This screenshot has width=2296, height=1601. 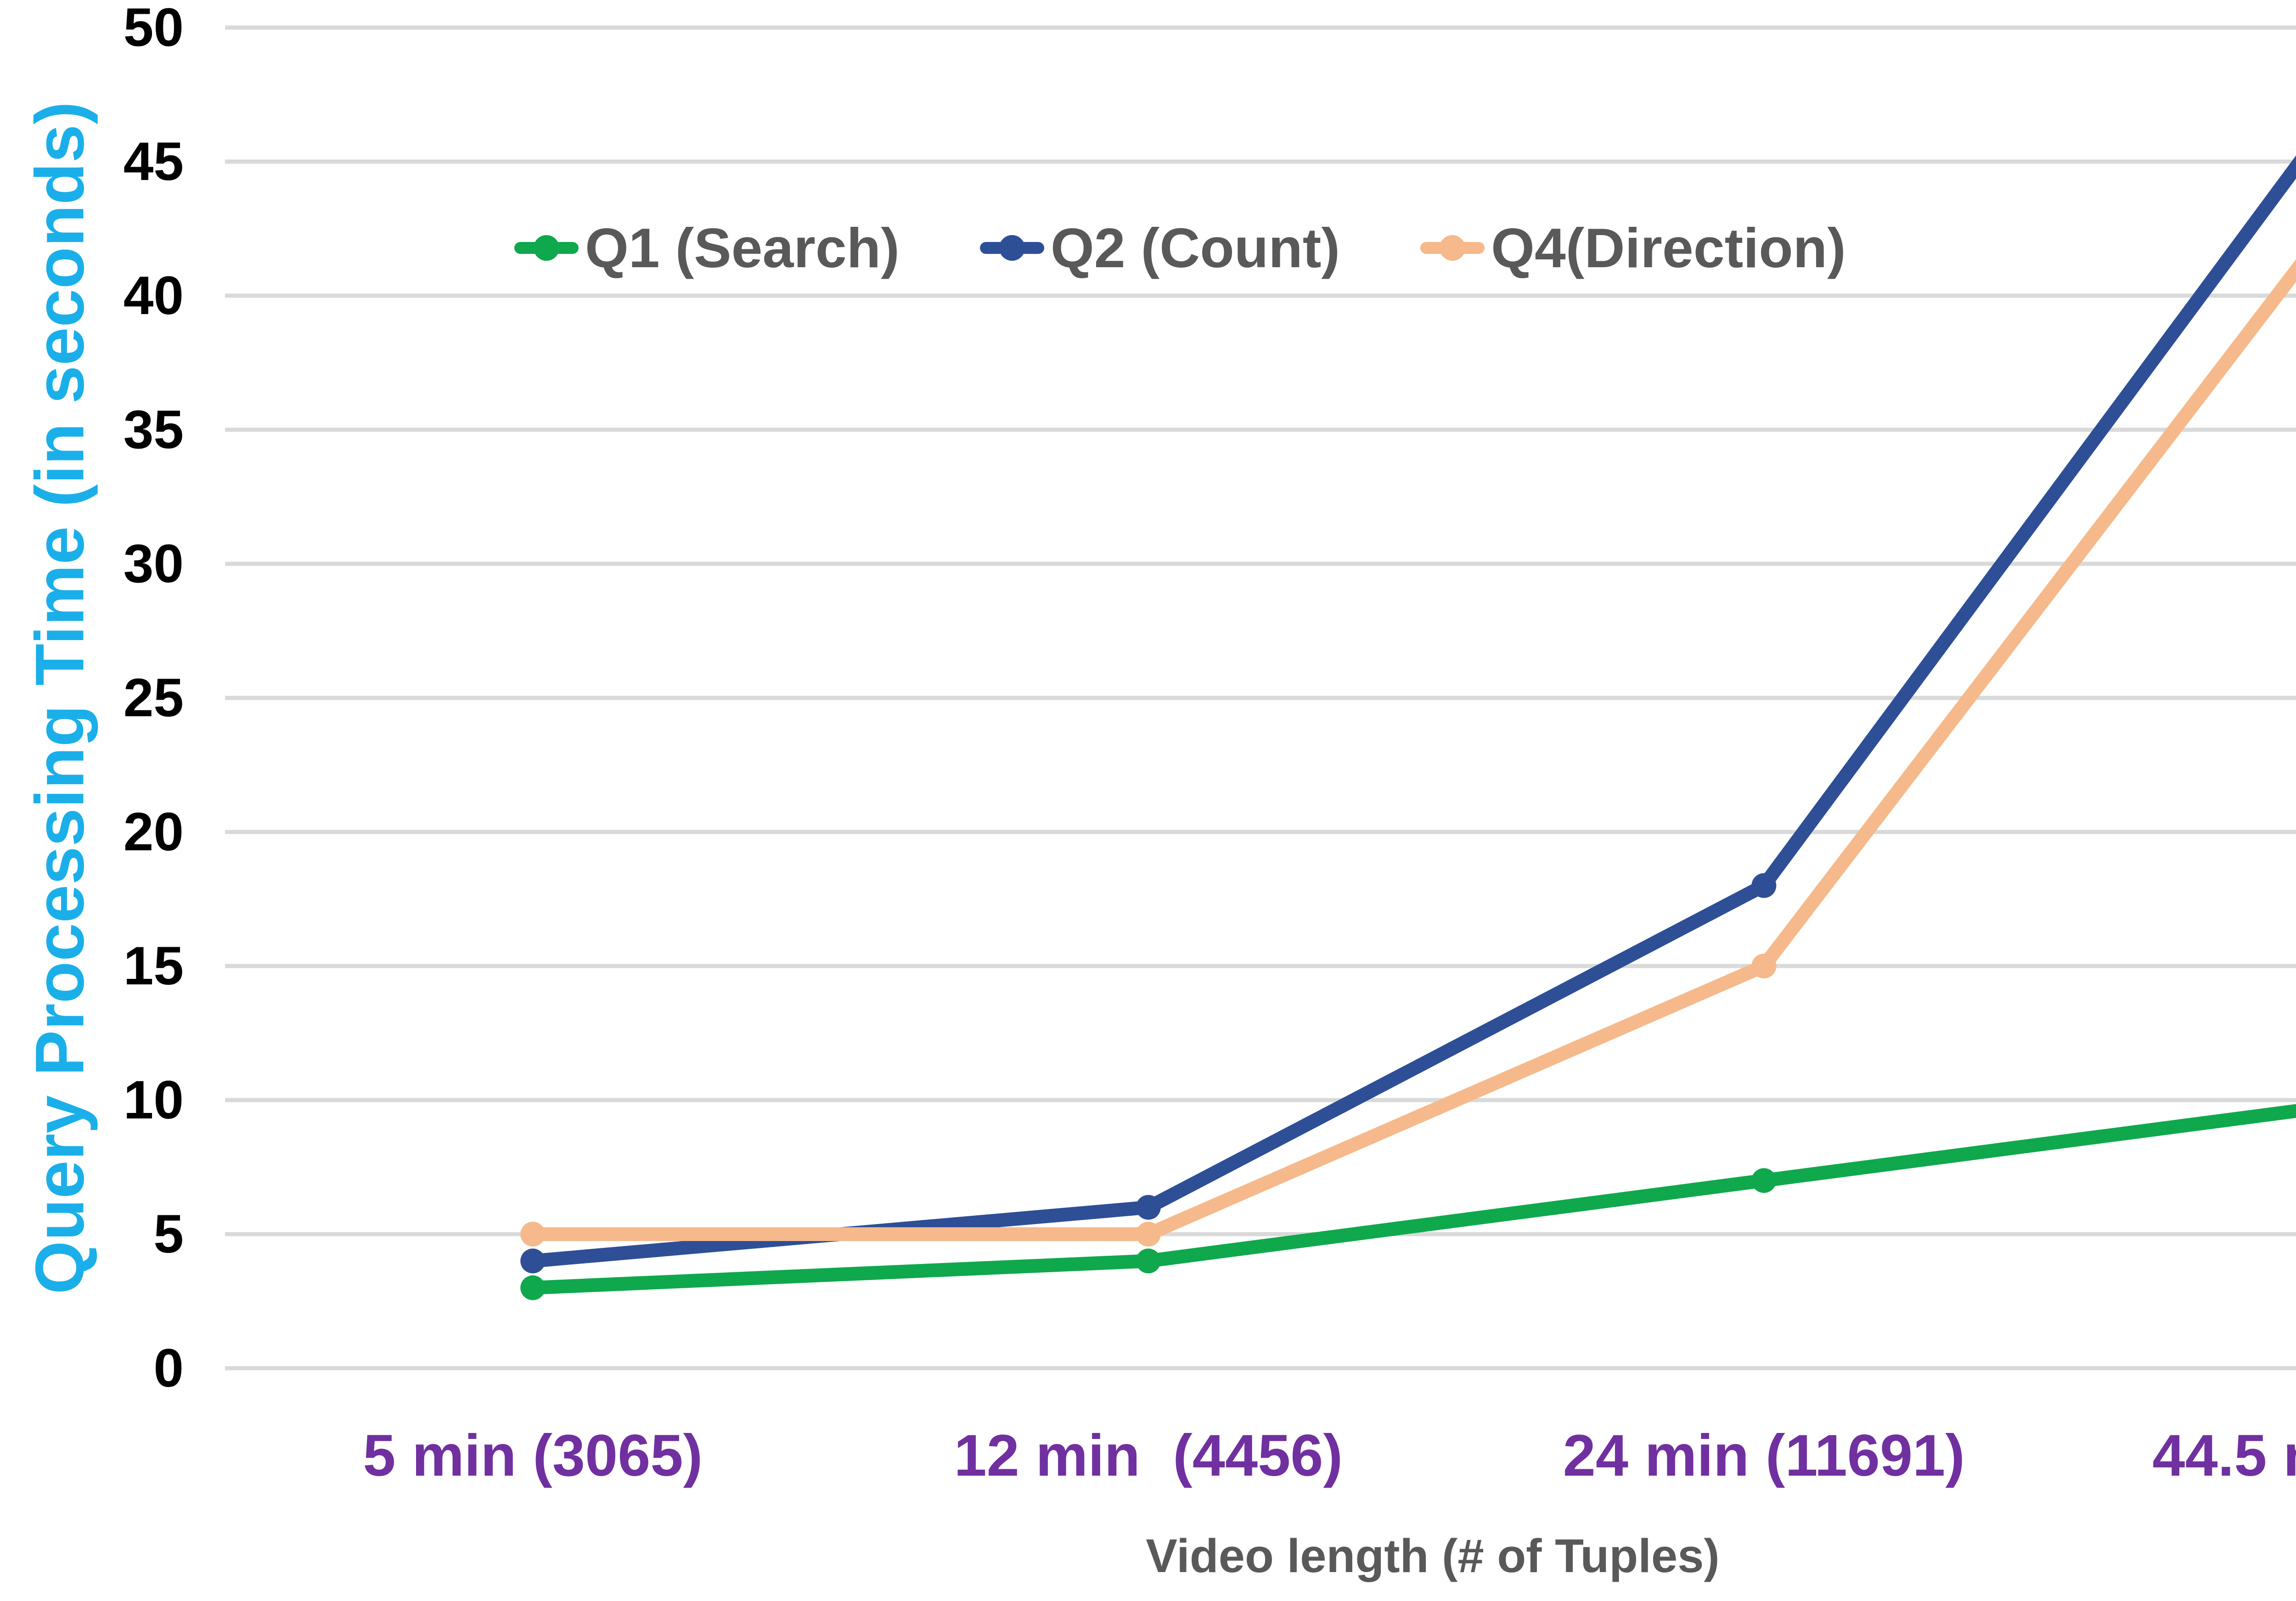 What do you see at coordinates (153, 430) in the screenshot?
I see `y-tick-label: 35` at bounding box center [153, 430].